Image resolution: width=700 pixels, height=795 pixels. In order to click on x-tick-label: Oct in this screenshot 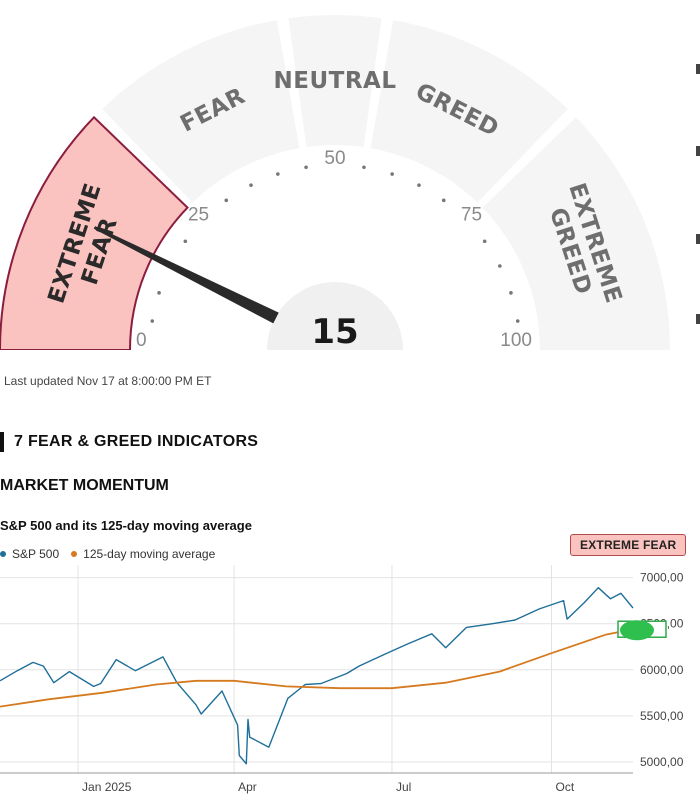, I will do `click(564, 787)`.